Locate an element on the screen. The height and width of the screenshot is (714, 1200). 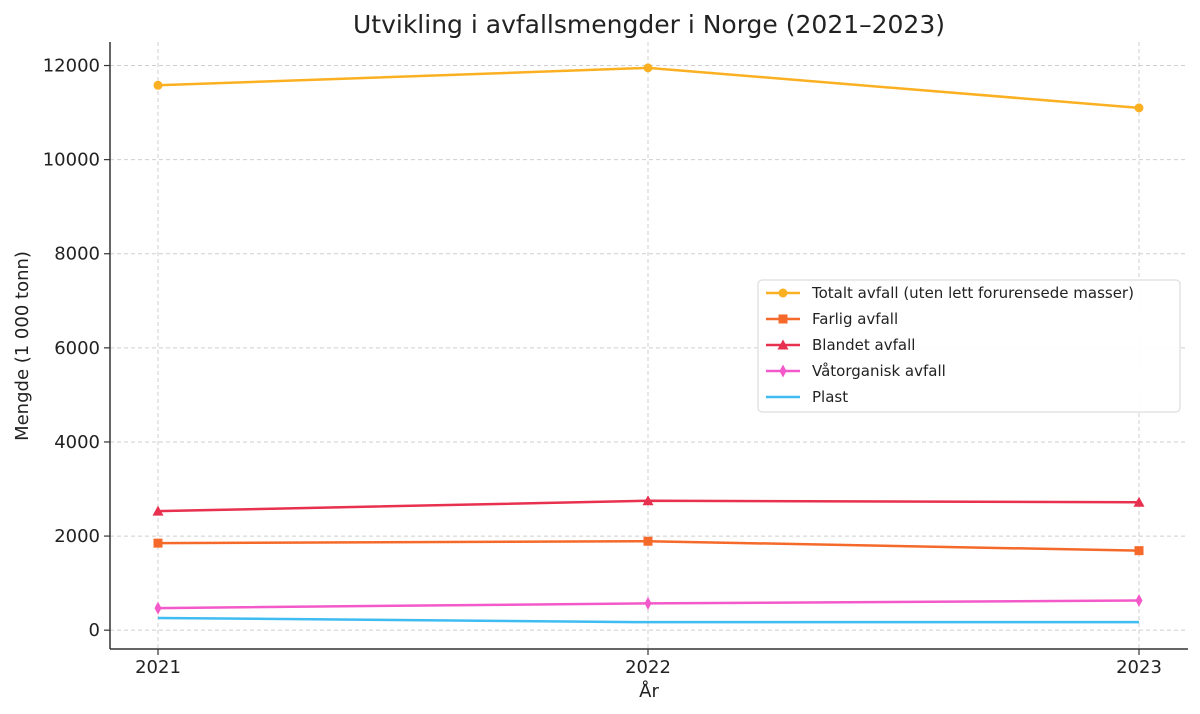
x-tick-label: 2022 is located at coordinates (648, 667).